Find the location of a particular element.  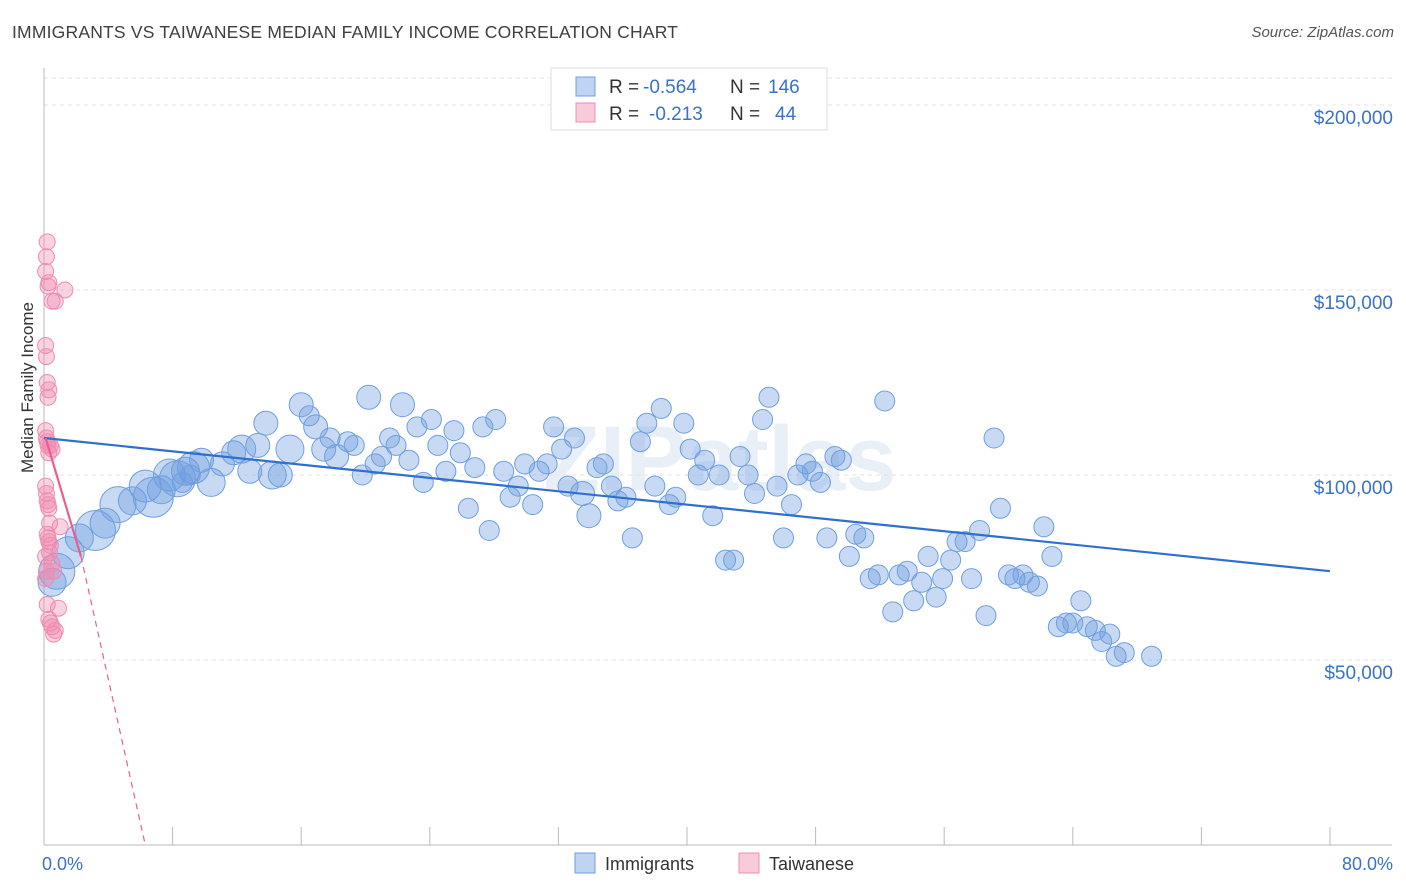

y-tick-label: $200,000 is located at coordinates (1353, 118).